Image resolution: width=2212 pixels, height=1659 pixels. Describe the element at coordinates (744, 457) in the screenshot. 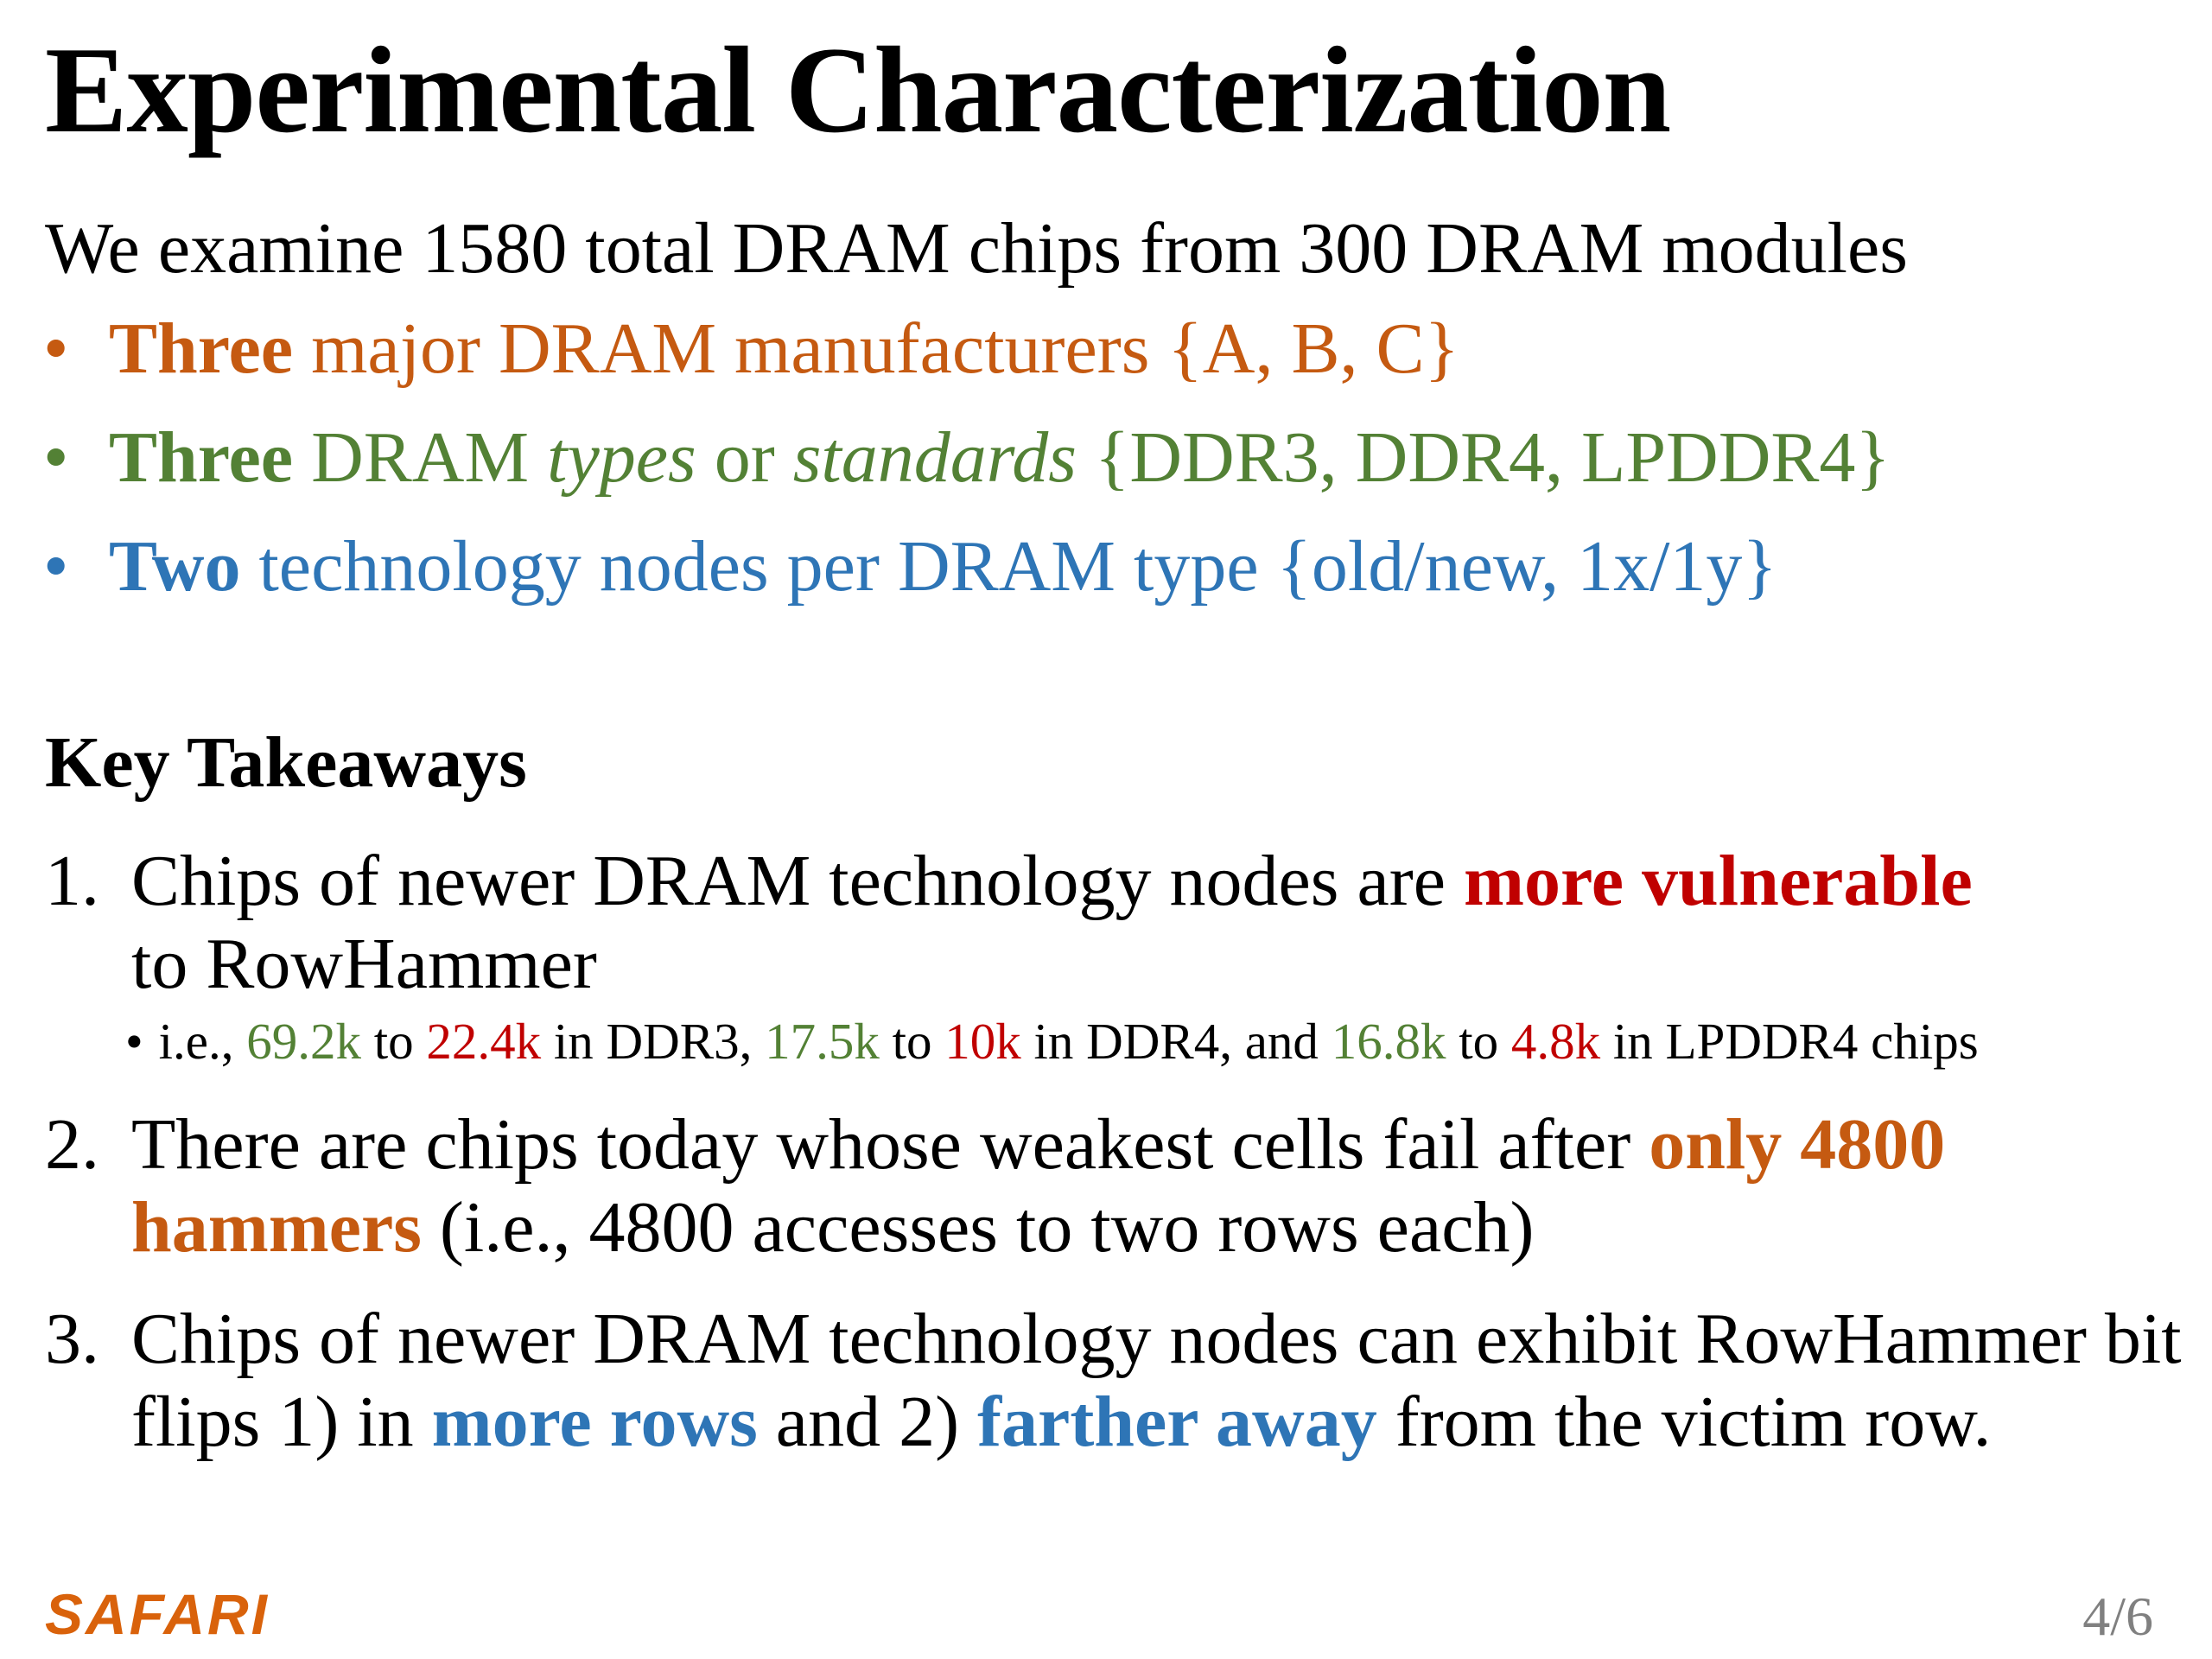

I see `bullet-types-text-or: or` at that location.